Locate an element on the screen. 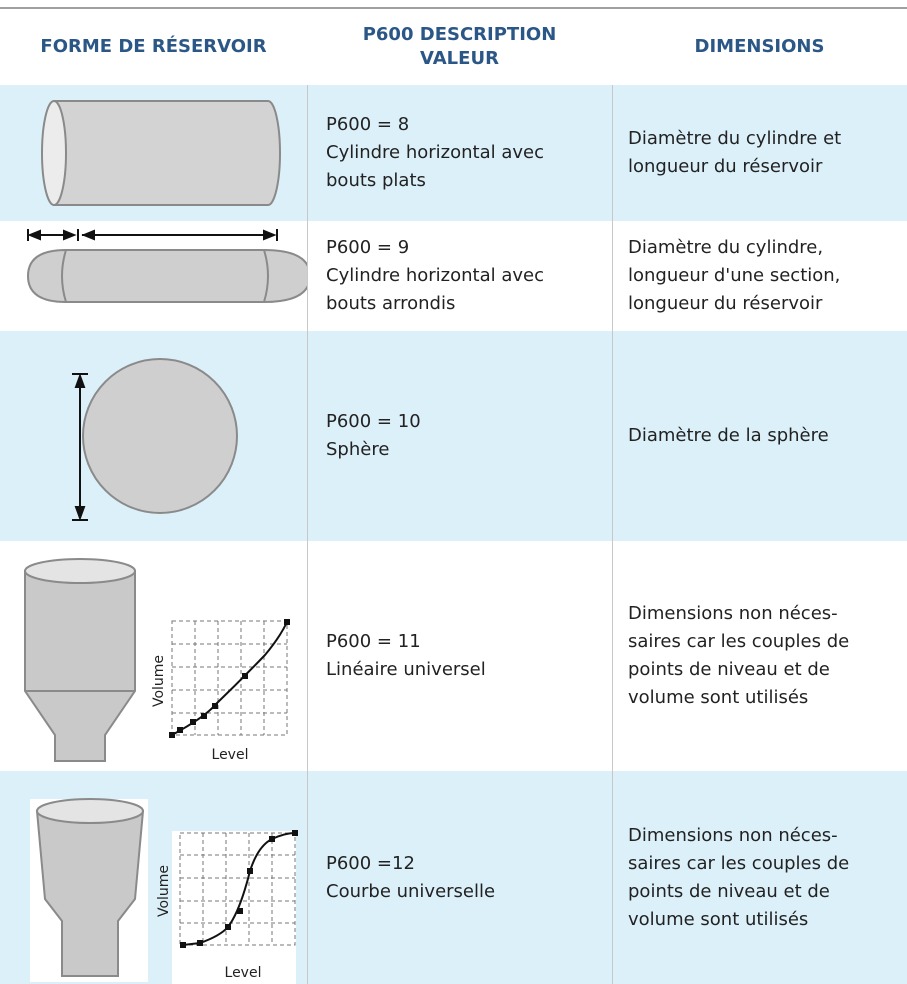  header-text: DIMENSIONS is located at coordinates (759, 46).